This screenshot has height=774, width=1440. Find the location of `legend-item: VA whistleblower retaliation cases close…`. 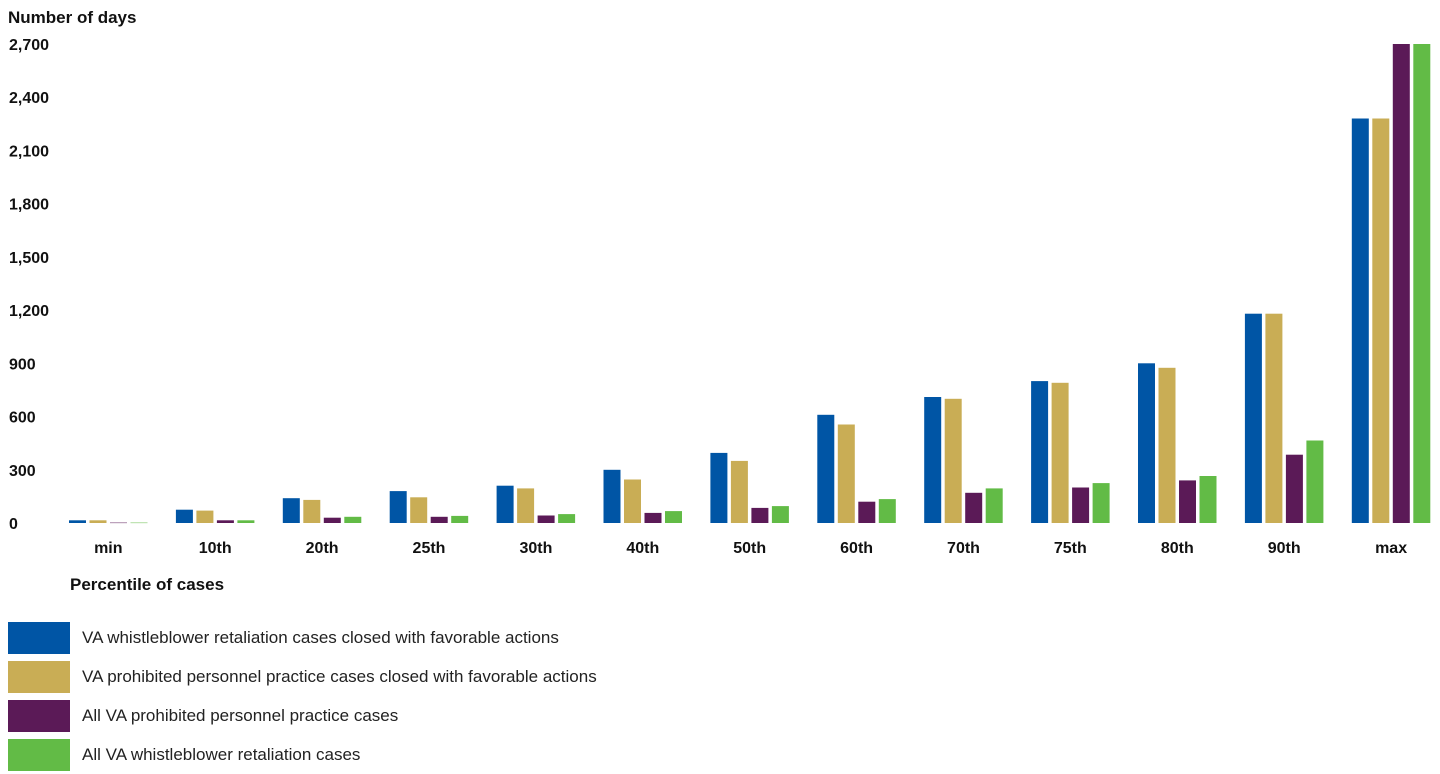

legend-item: VA whistleblower retaliation cases close… is located at coordinates (302, 637).